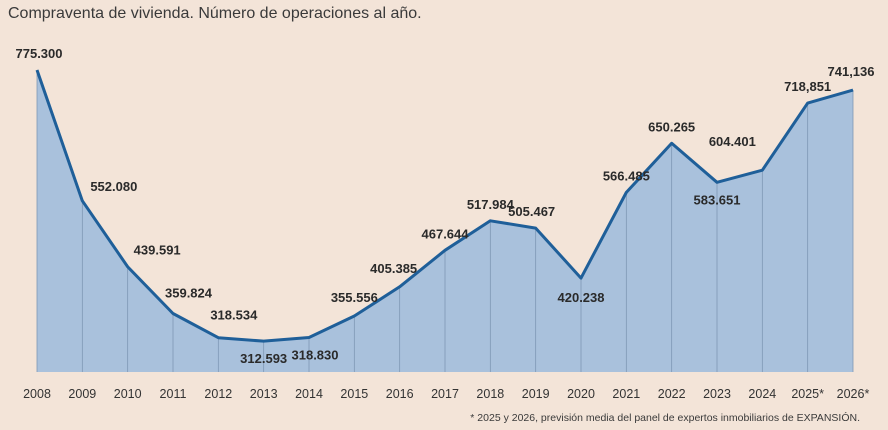 The height and width of the screenshot is (430, 888). Describe the element at coordinates (446, 233) in the screenshot. I see `data-label-2017: 467.644` at that location.